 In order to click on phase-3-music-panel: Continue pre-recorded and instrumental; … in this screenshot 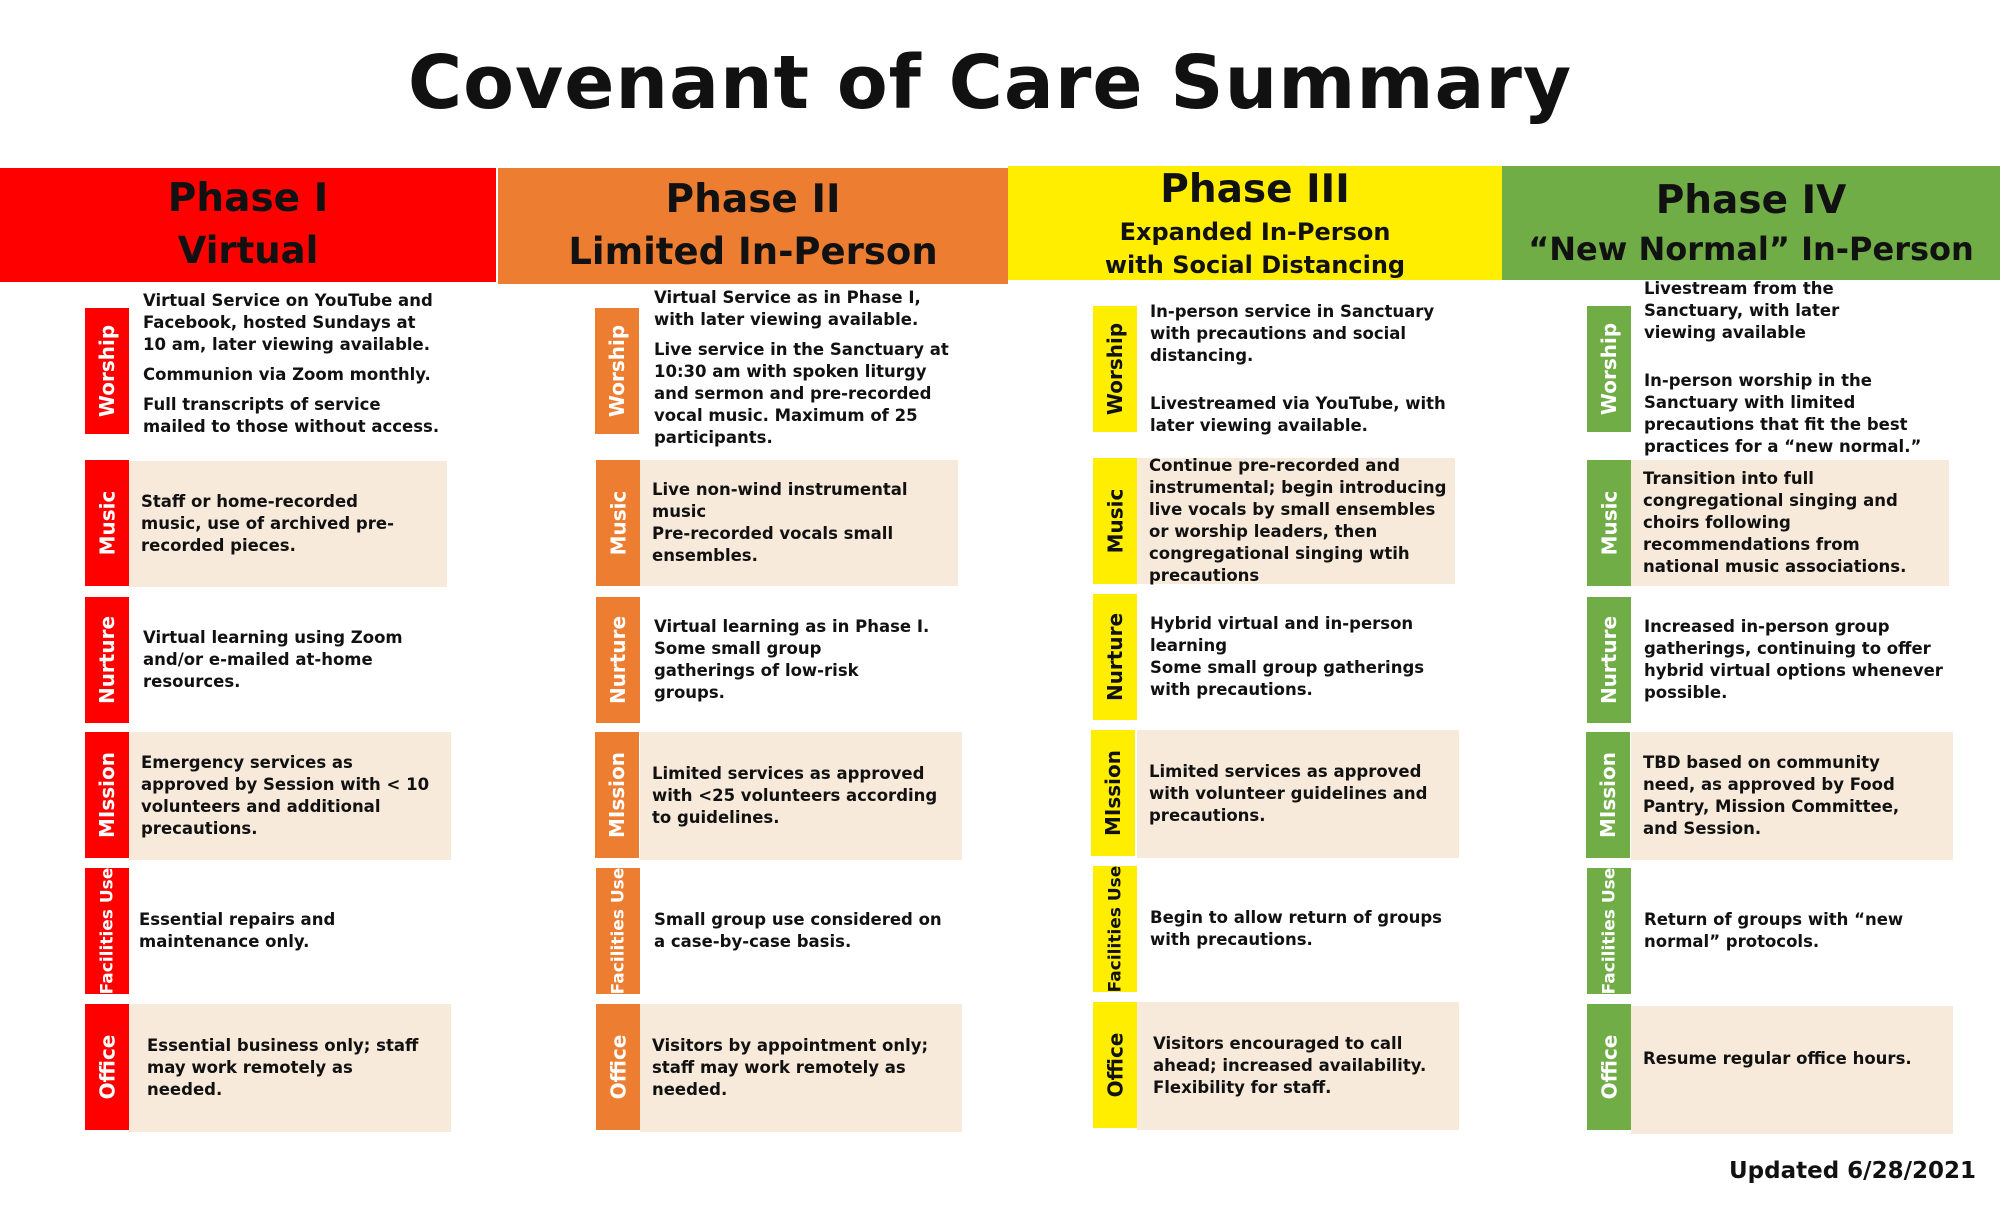, I will do `click(1296, 520)`.